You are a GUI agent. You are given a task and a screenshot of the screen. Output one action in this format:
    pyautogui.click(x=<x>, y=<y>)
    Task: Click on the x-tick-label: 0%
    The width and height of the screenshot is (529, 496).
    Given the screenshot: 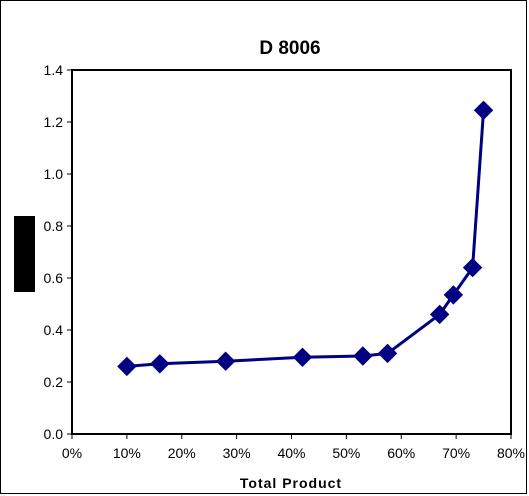 What is the action you would take?
    pyautogui.click(x=72, y=453)
    